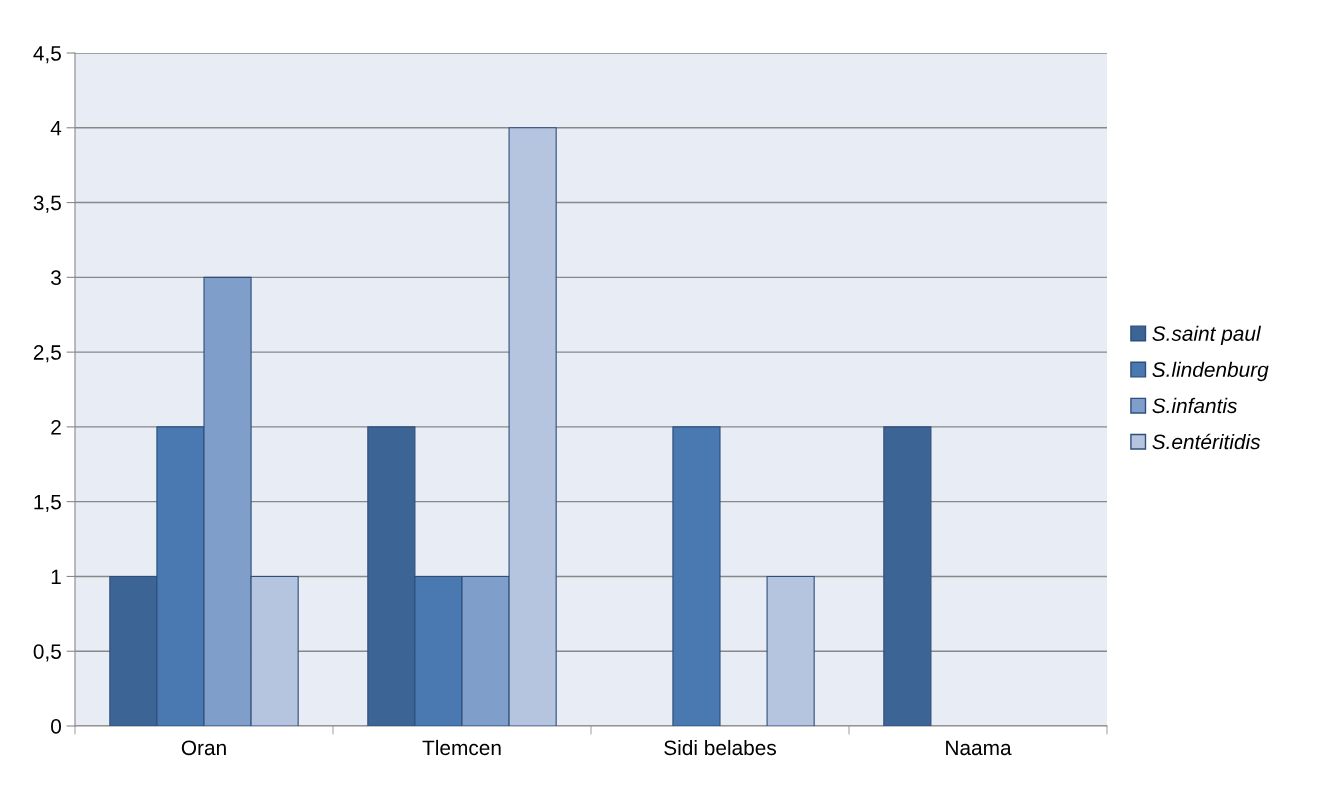  Describe the element at coordinates (56, 128) in the screenshot. I see `y-tick-label: 4` at that location.